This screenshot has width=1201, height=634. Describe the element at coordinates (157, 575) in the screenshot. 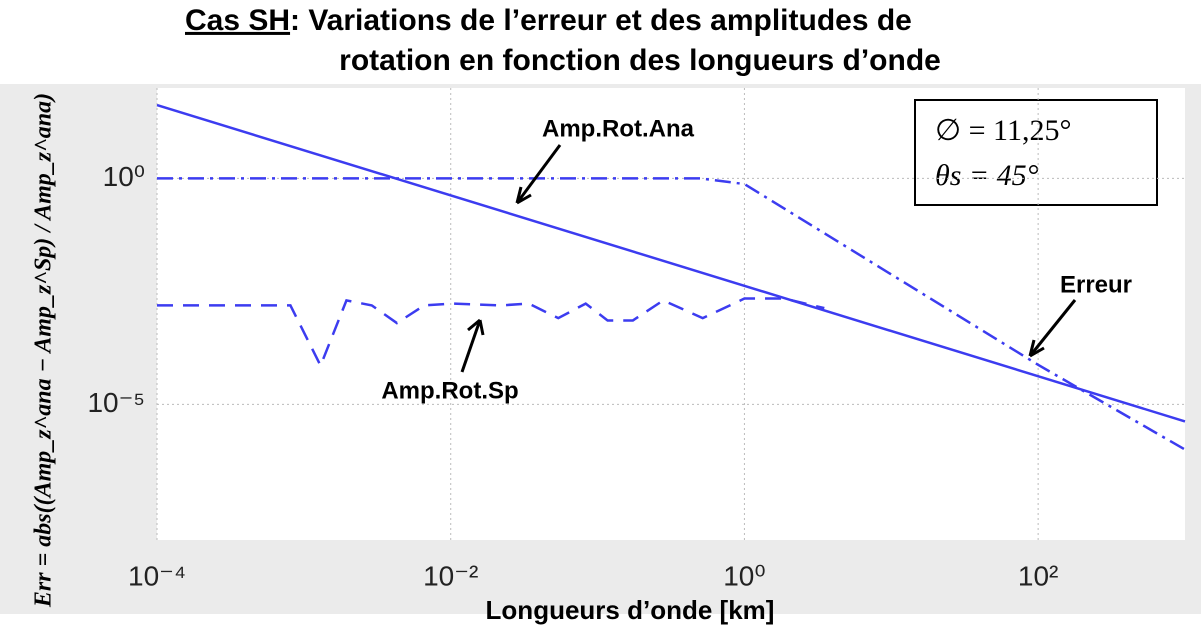

I see `x-tick-label: 10⁻⁴` at that location.